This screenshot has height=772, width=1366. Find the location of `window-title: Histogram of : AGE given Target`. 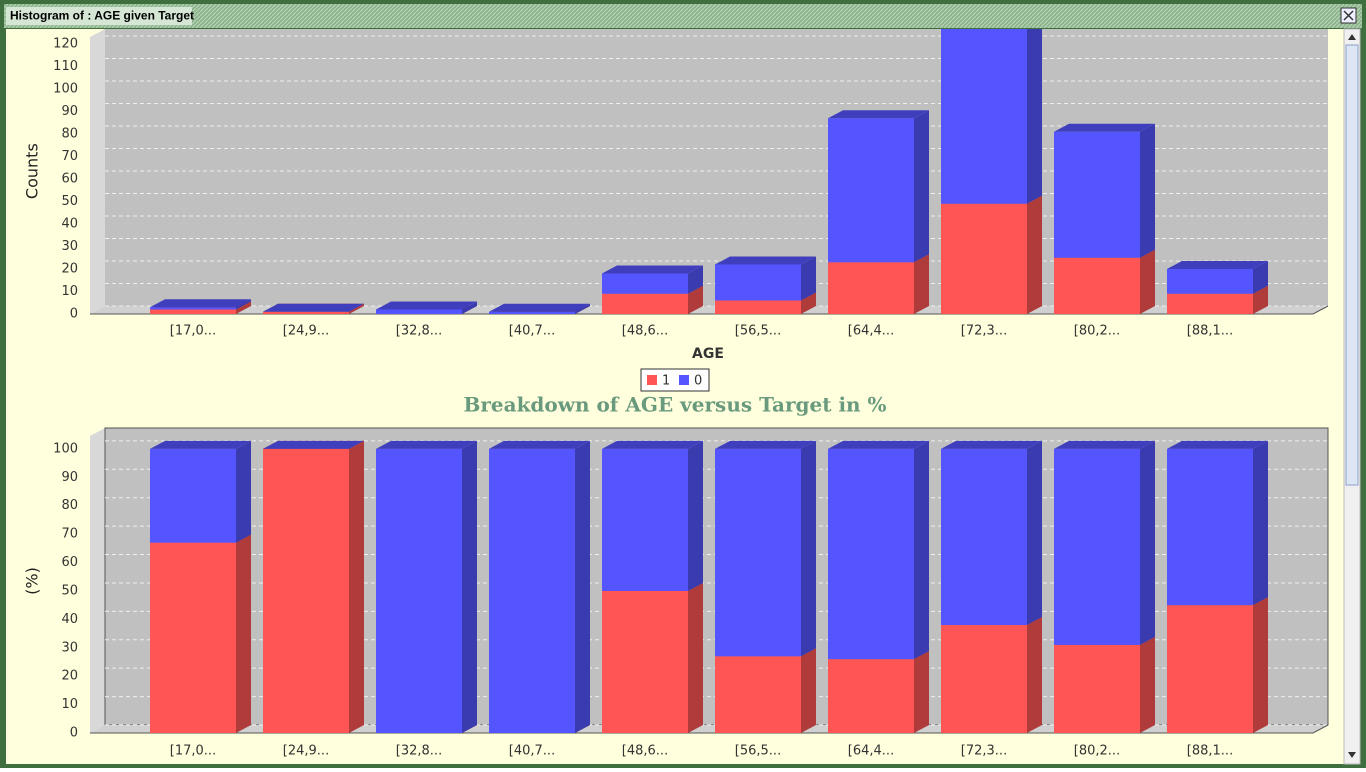

window-title: Histogram of : AGE given Target is located at coordinates (102, 16).